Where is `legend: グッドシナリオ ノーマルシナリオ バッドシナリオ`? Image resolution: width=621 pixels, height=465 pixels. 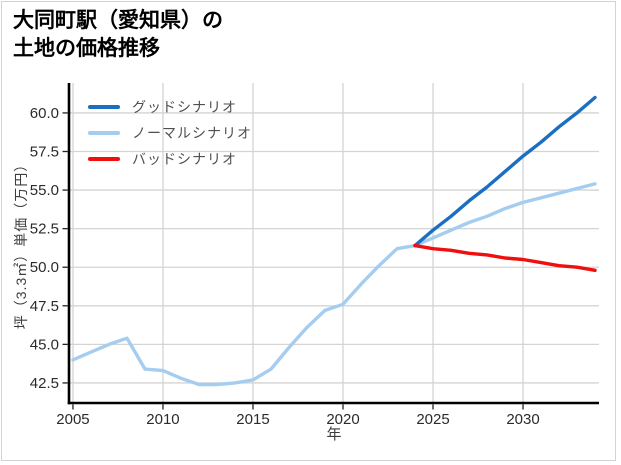
legend: グッドシナリオ ノーマルシナリオ バッドシナリオ is located at coordinates (170, 133).